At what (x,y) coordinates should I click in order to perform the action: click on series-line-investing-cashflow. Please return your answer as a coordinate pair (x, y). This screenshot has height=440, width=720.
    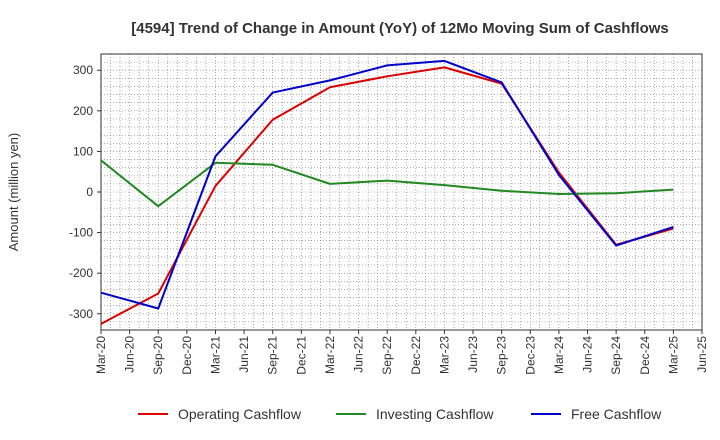
    Looking at the image, I should click on (387, 183).